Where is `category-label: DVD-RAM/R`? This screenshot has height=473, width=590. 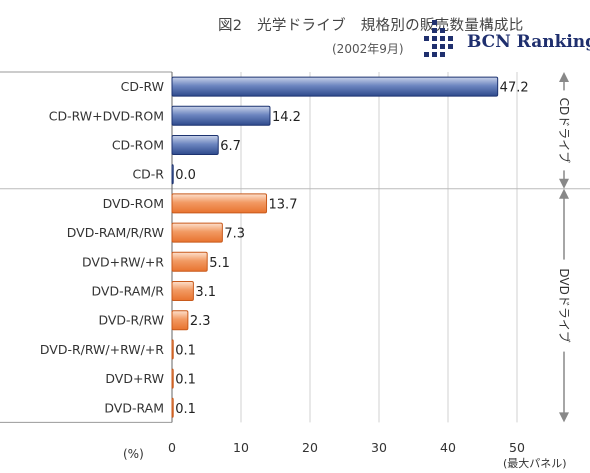 category-label: DVD-RAM/R is located at coordinates (127, 291).